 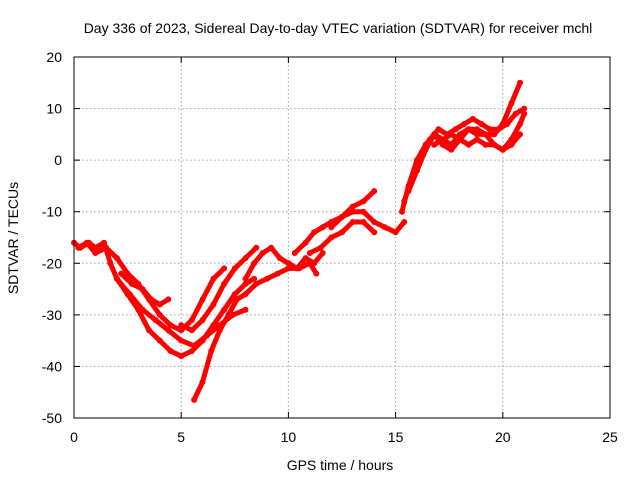 What do you see at coordinates (284, 263) in the screenshot?
I see `series-line` at bounding box center [284, 263].